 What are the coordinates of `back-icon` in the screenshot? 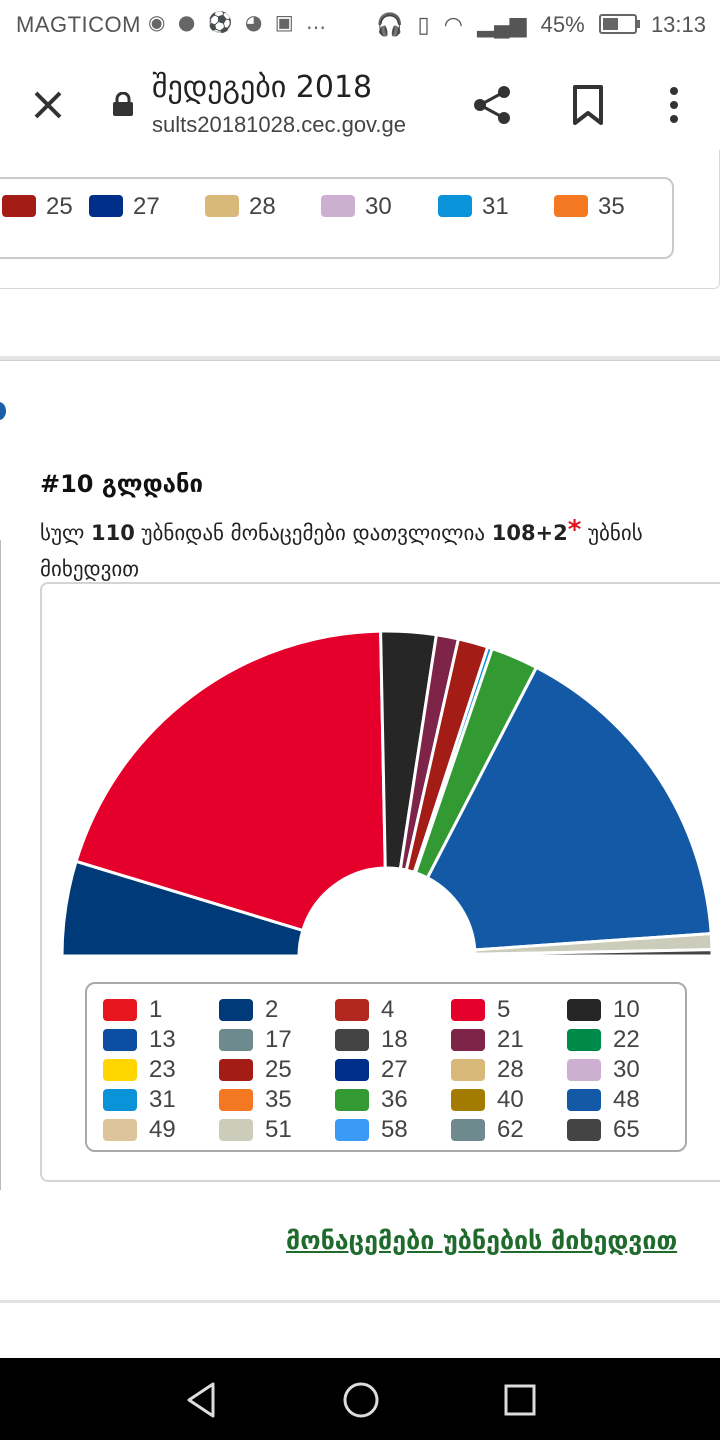 It's located at (201, 1400).